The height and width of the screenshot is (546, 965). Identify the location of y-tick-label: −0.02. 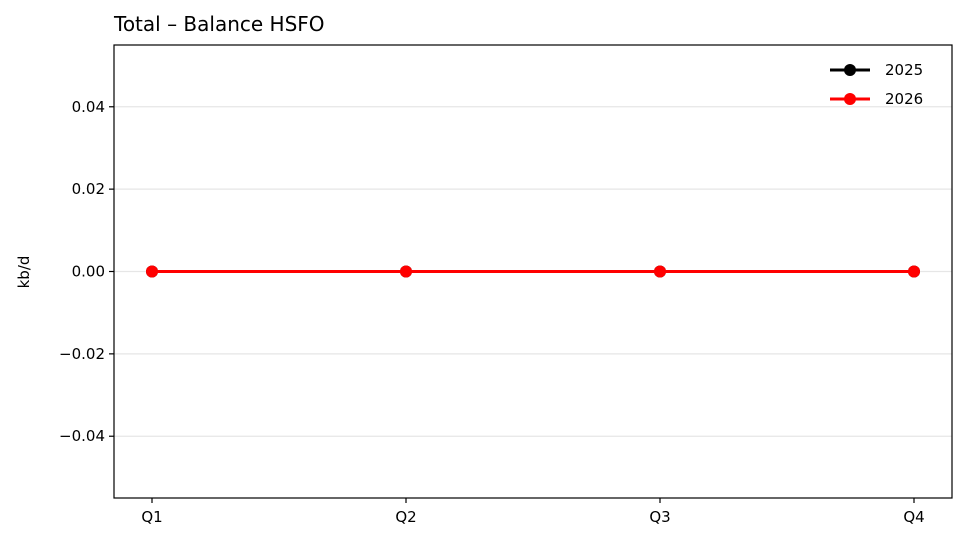
(82, 354).